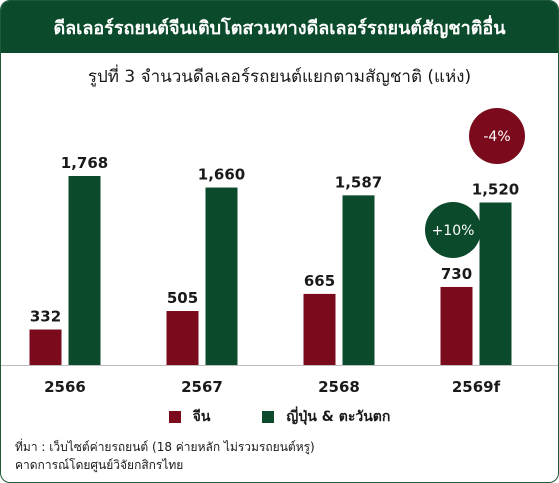 The width and height of the screenshot is (559, 483). Describe the element at coordinates (189, 417) in the screenshot. I see `legend-item-china: จีน` at that location.